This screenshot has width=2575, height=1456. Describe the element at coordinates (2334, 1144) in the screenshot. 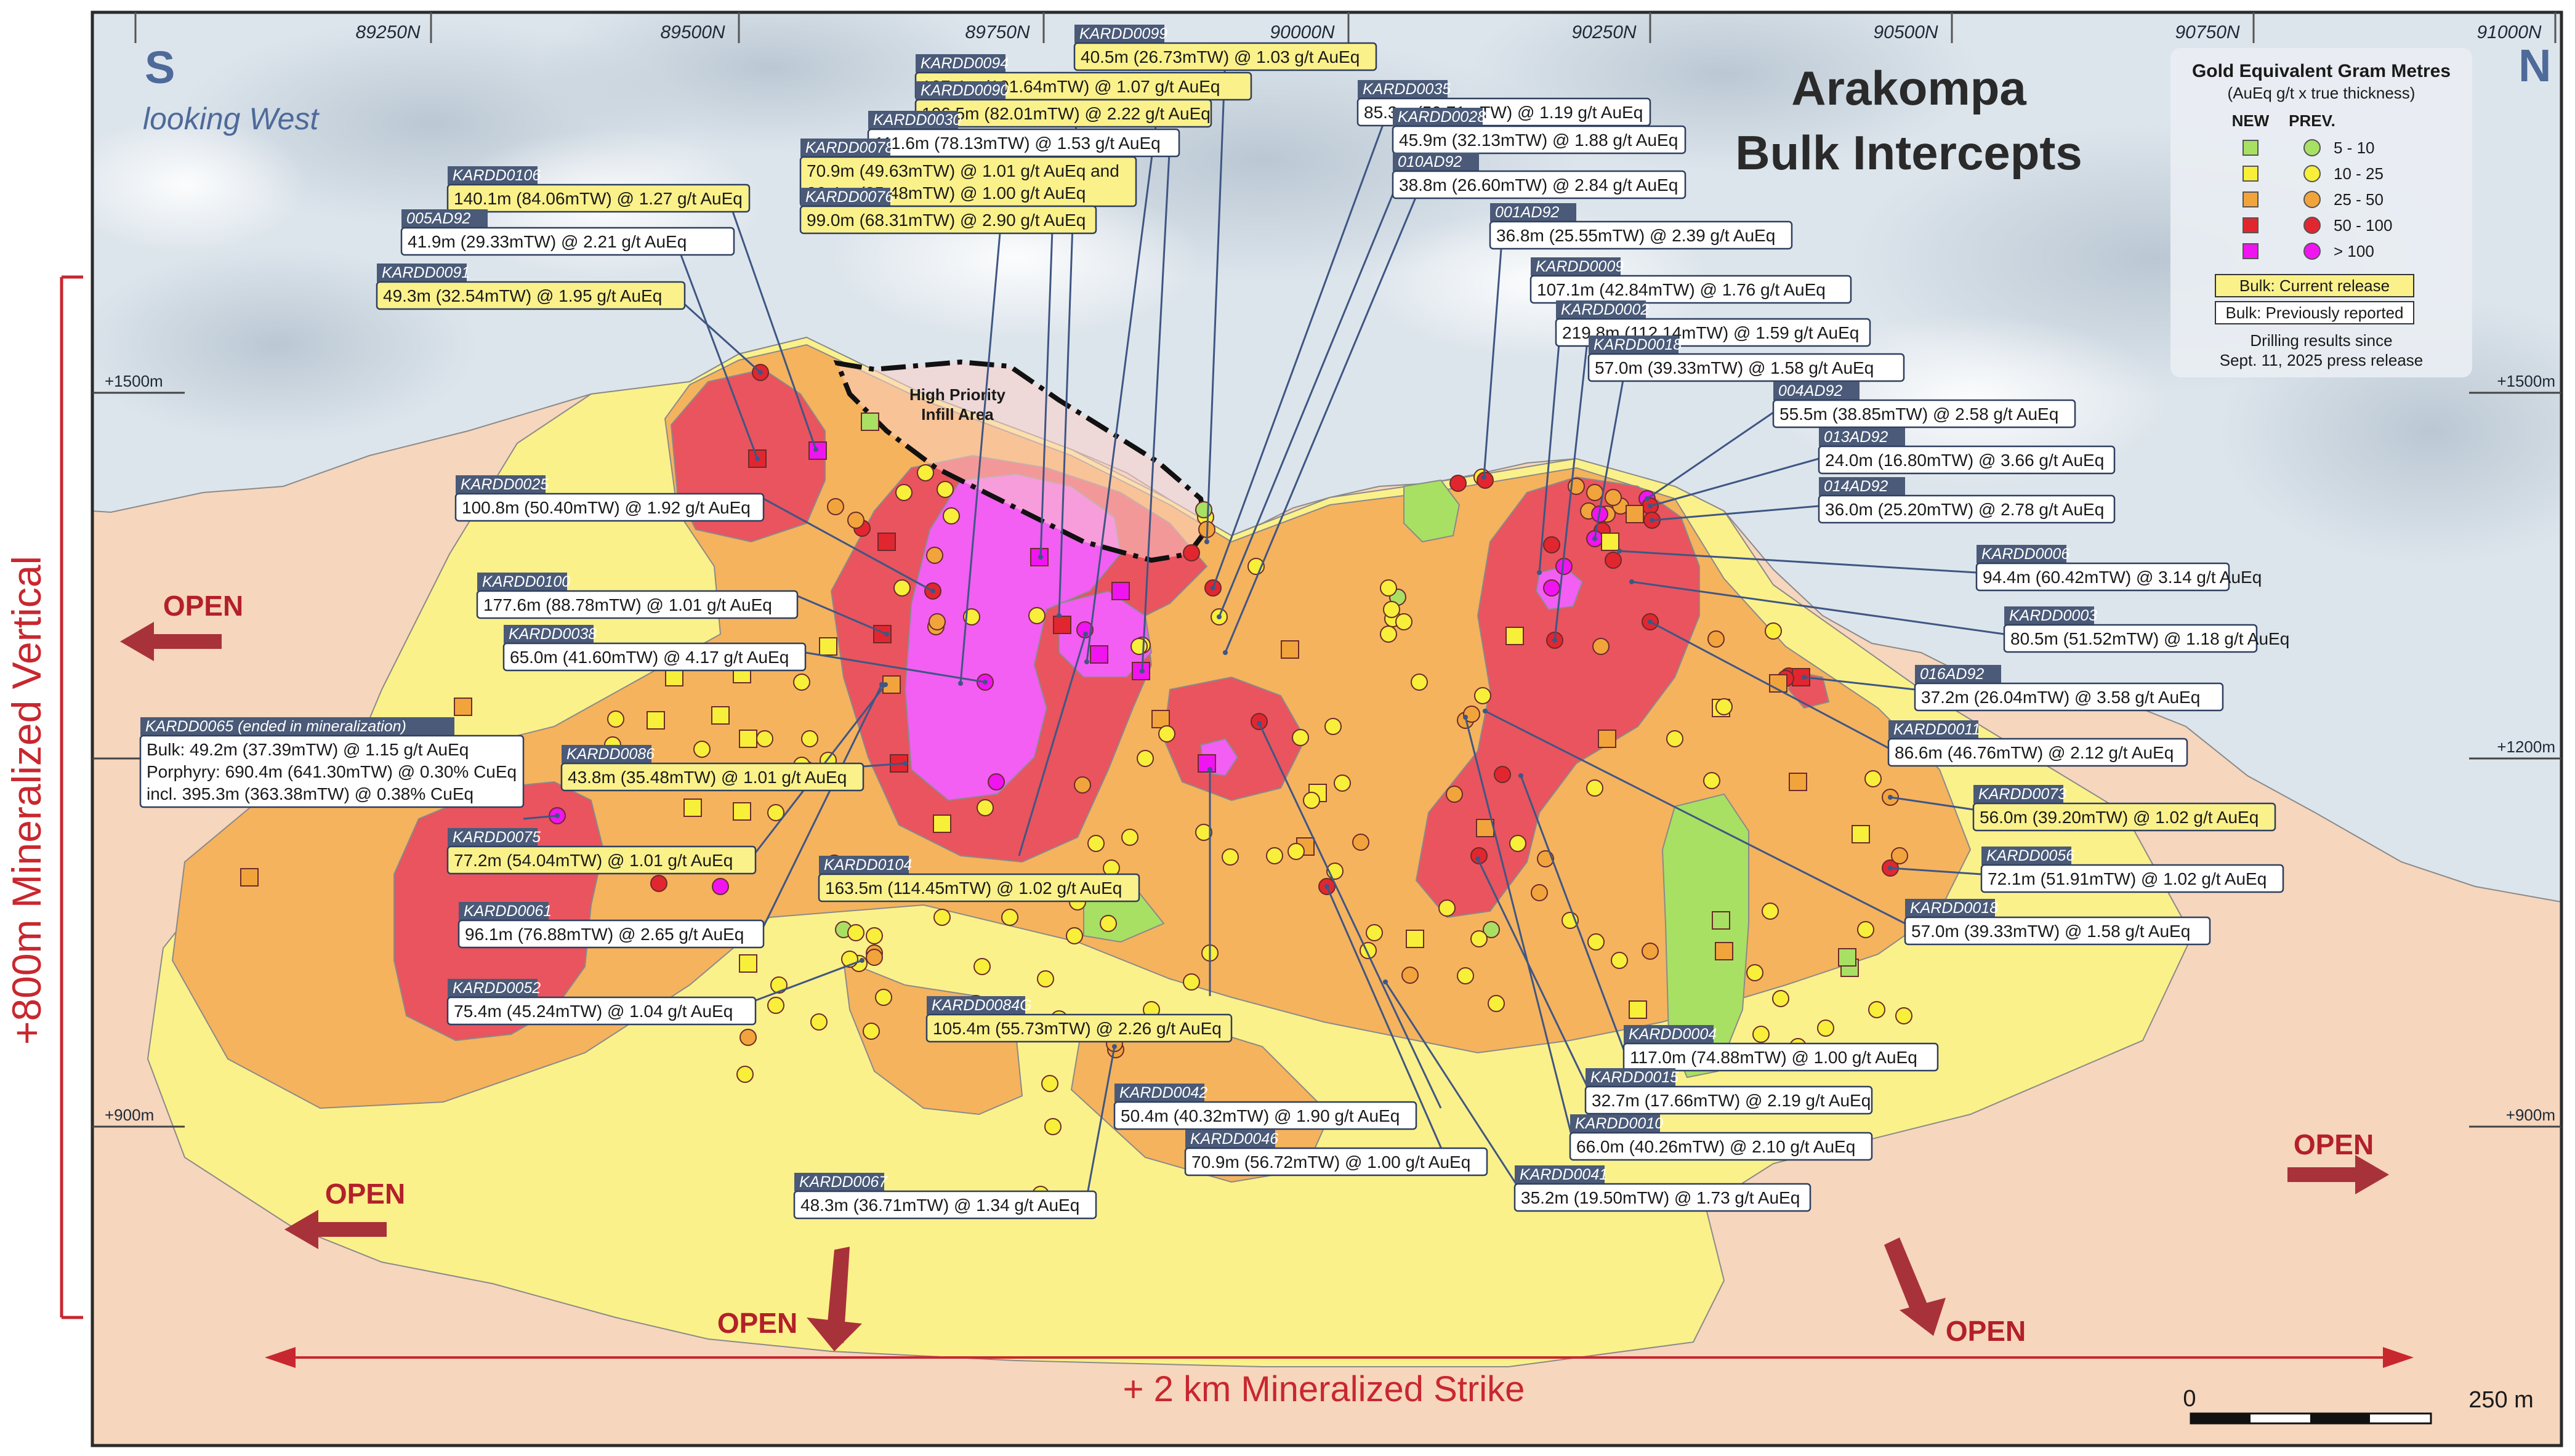

I see `open-label: OPEN` at that location.